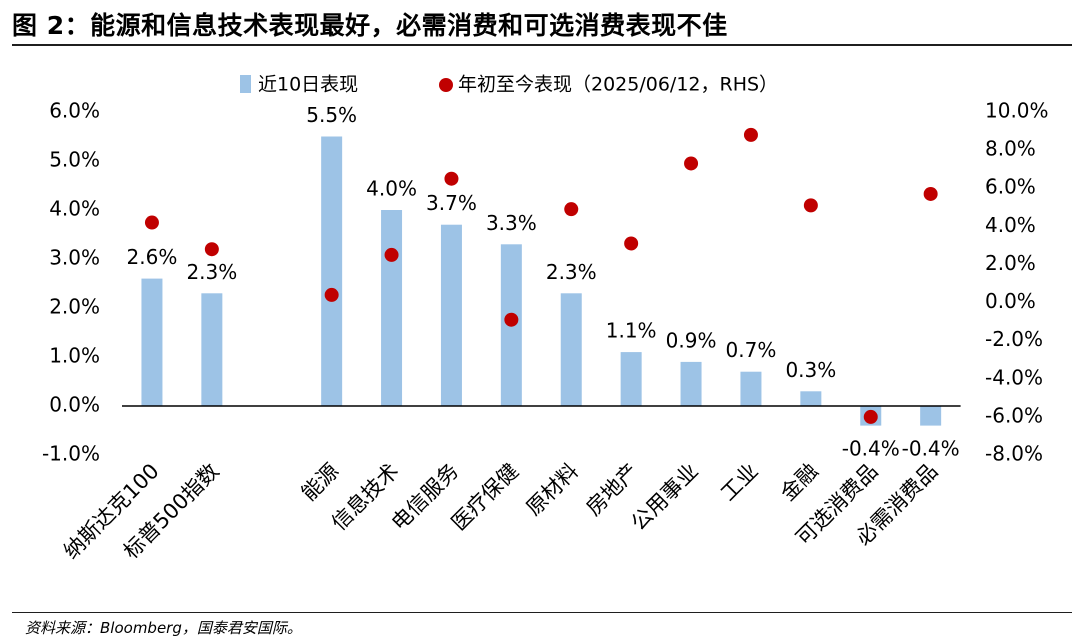 The image size is (1080, 638). Describe the element at coordinates (1017, 111) in the screenshot. I see `right-tick-label: 10.0%` at that location.